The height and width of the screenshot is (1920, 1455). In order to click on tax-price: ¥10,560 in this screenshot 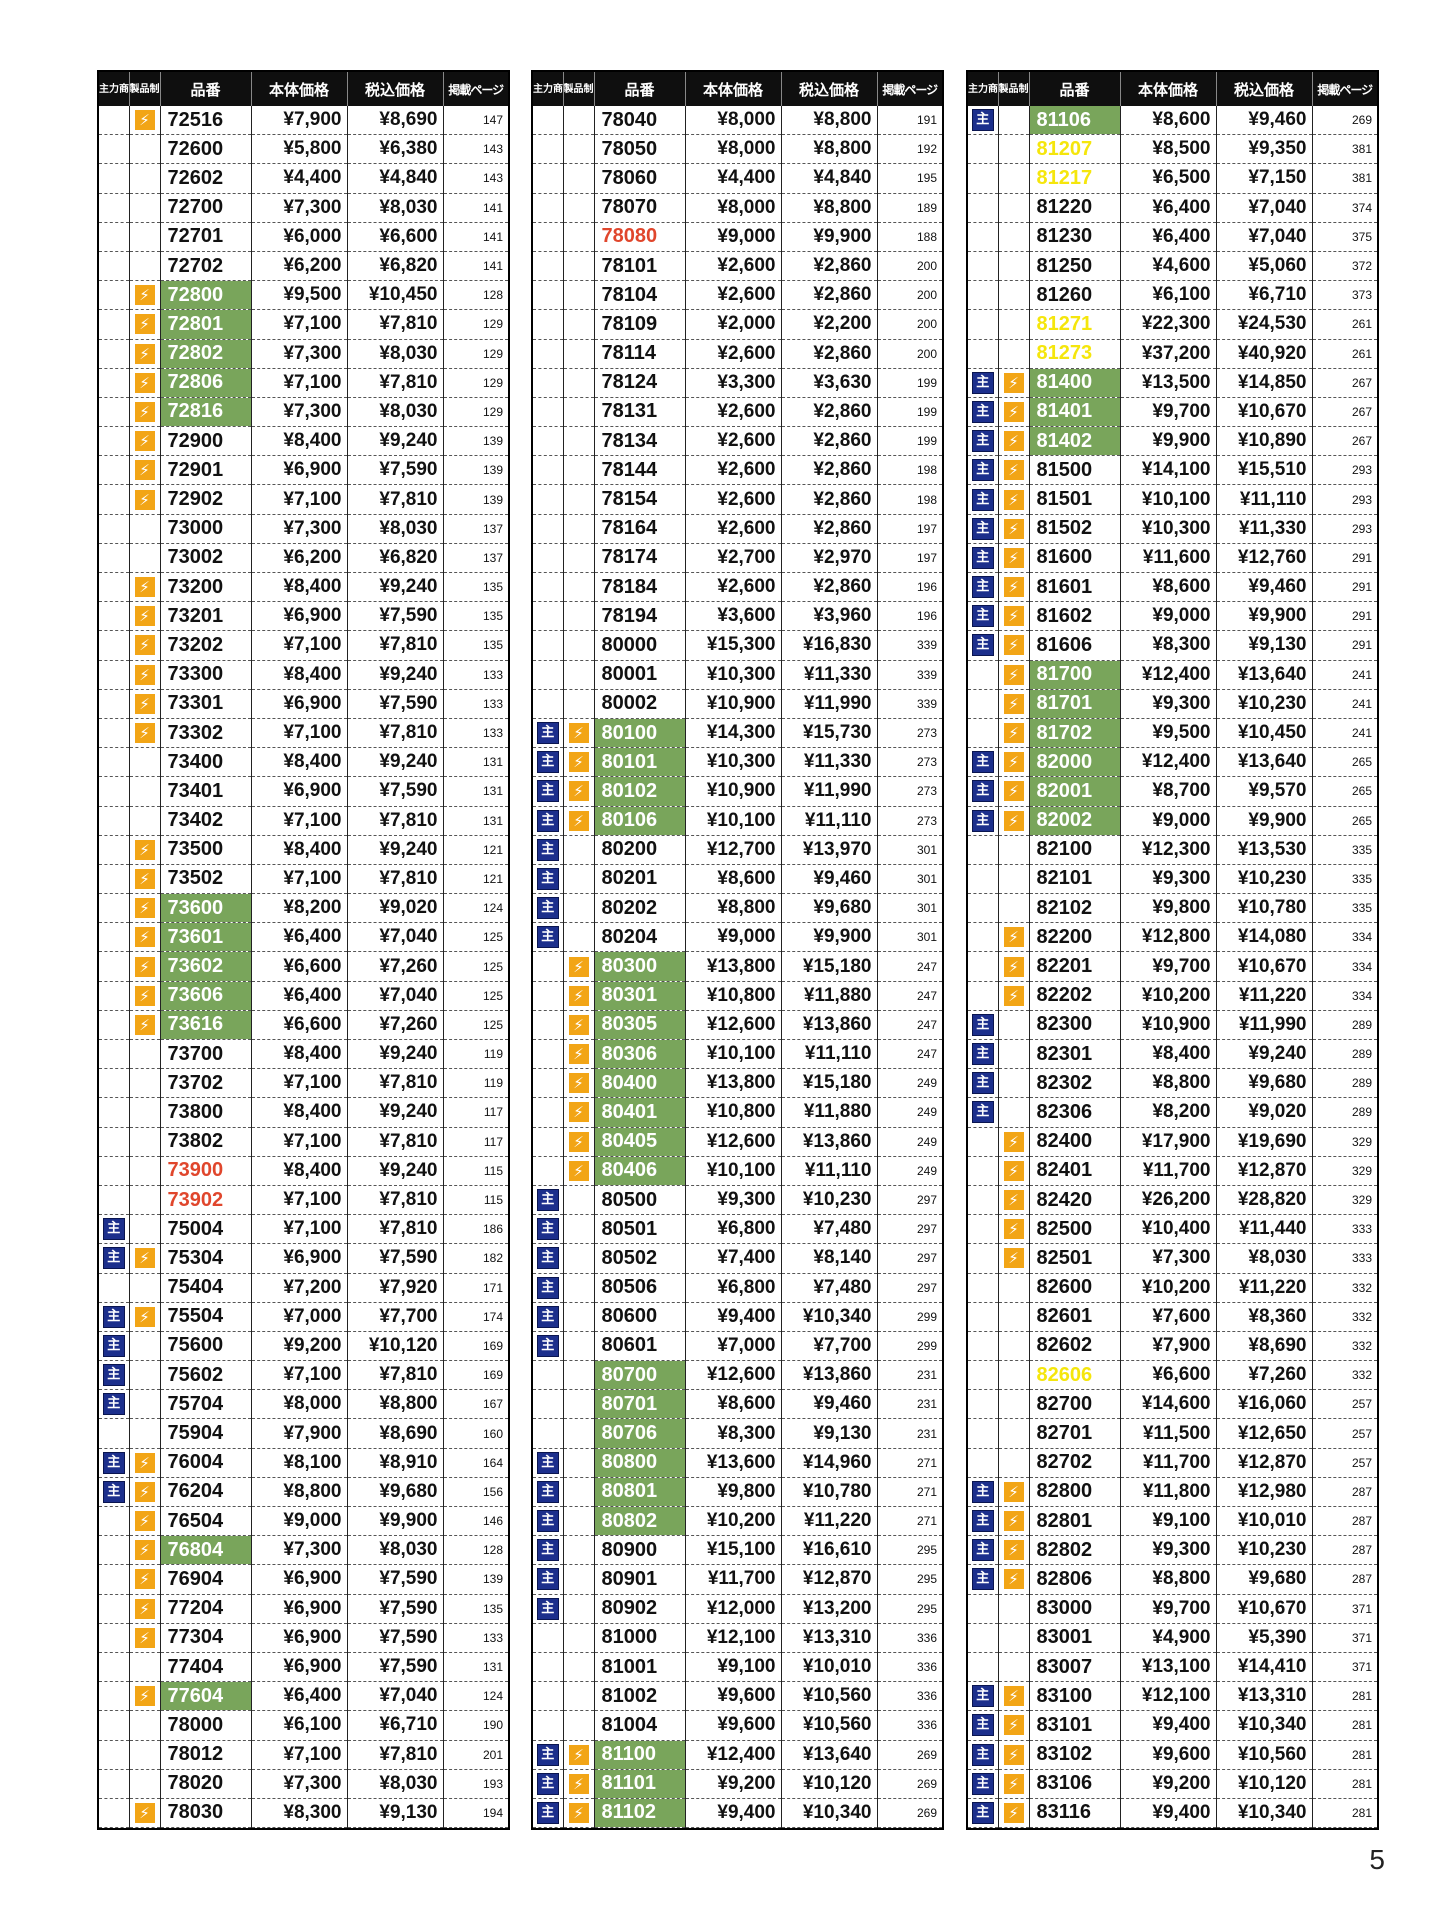, I will do `click(829, 1696)`.